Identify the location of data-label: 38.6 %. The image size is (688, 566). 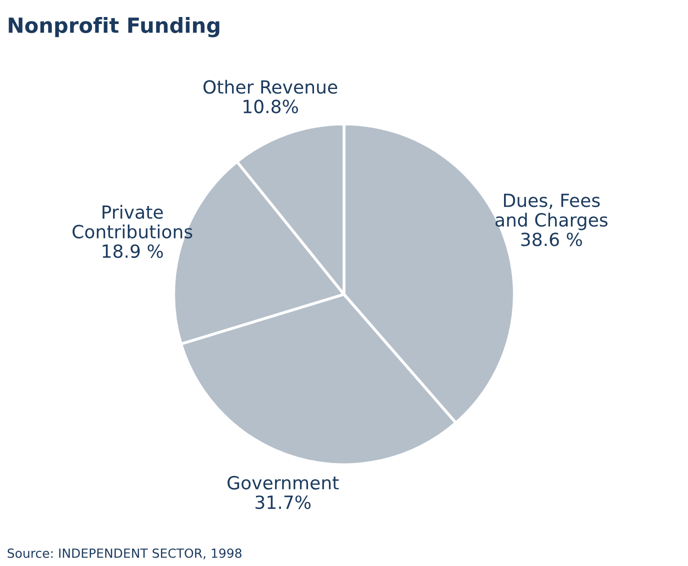
(551, 239).